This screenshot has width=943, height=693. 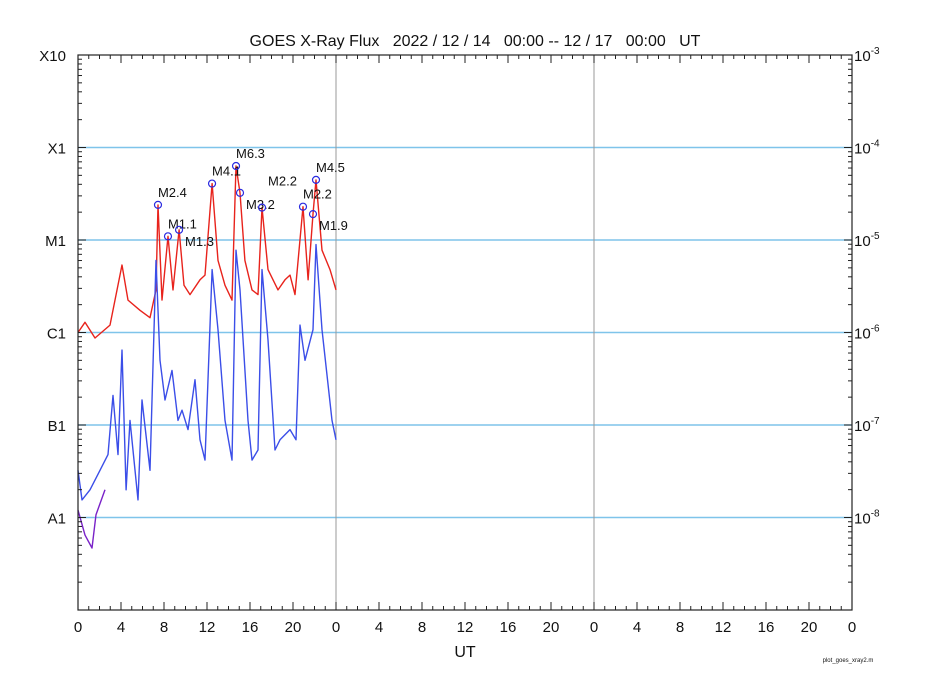 I want to click on right-axis-label: 10⁻⁶, so click(x=867, y=333).